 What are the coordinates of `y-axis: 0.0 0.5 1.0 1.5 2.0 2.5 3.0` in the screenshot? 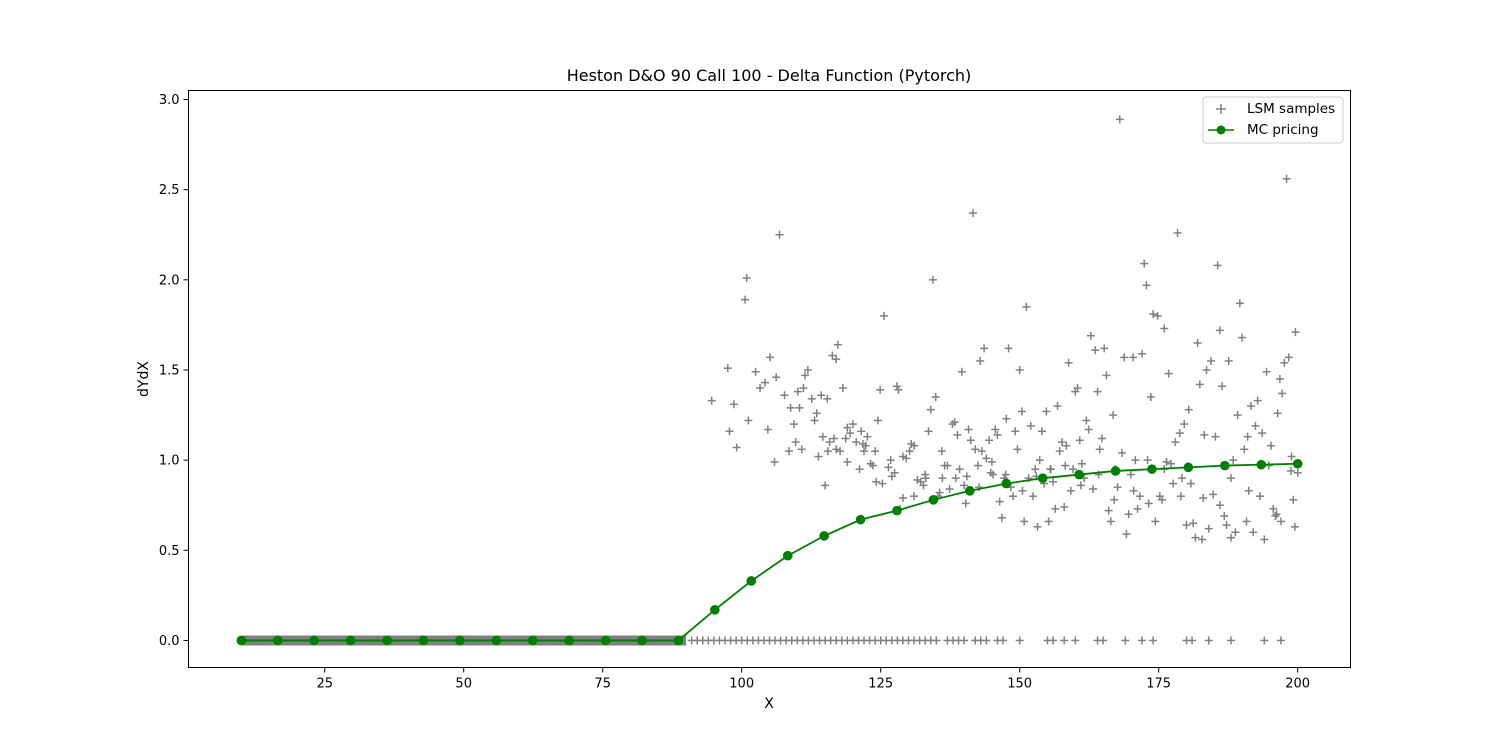 It's located at (174, 371).